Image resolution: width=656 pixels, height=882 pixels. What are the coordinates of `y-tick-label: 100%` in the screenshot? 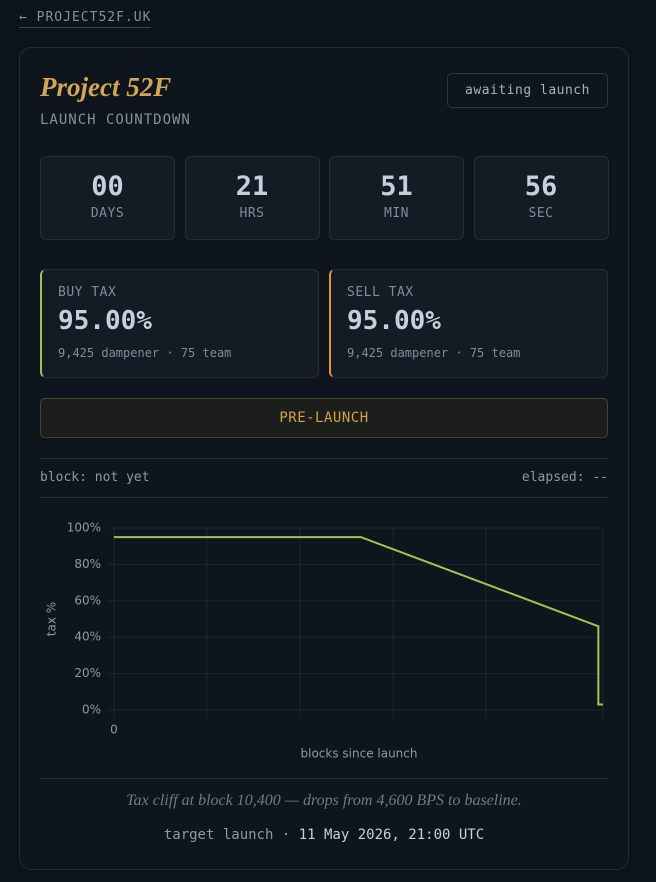 It's located at (84, 528).